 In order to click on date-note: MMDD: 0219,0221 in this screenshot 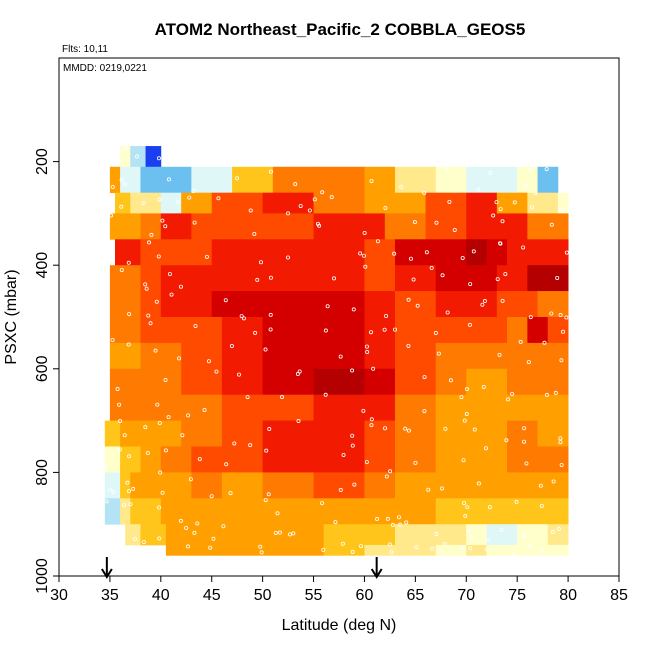, I will do `click(105, 68)`.